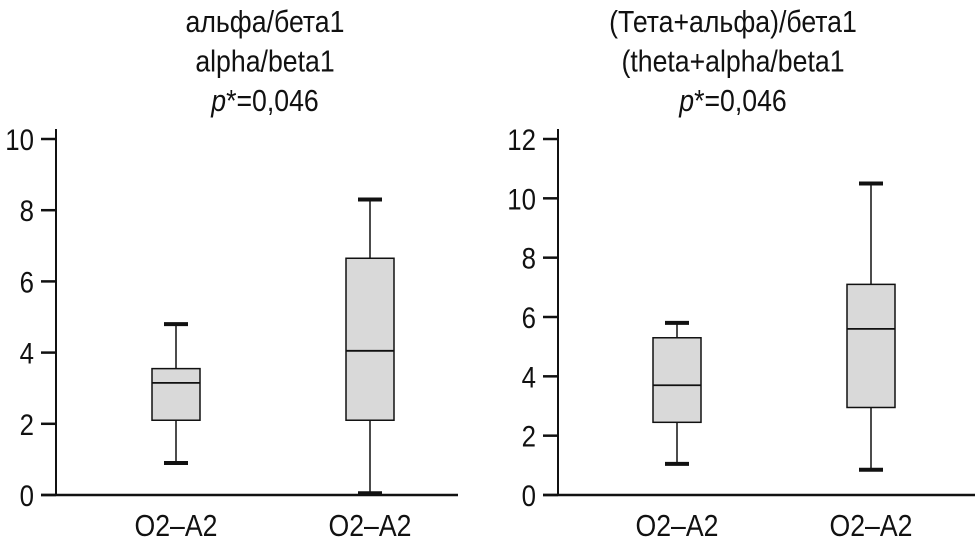 This screenshot has width=980, height=542. I want to click on chart-title-line: (Тета+альфа)/бета1, so click(733, 22).